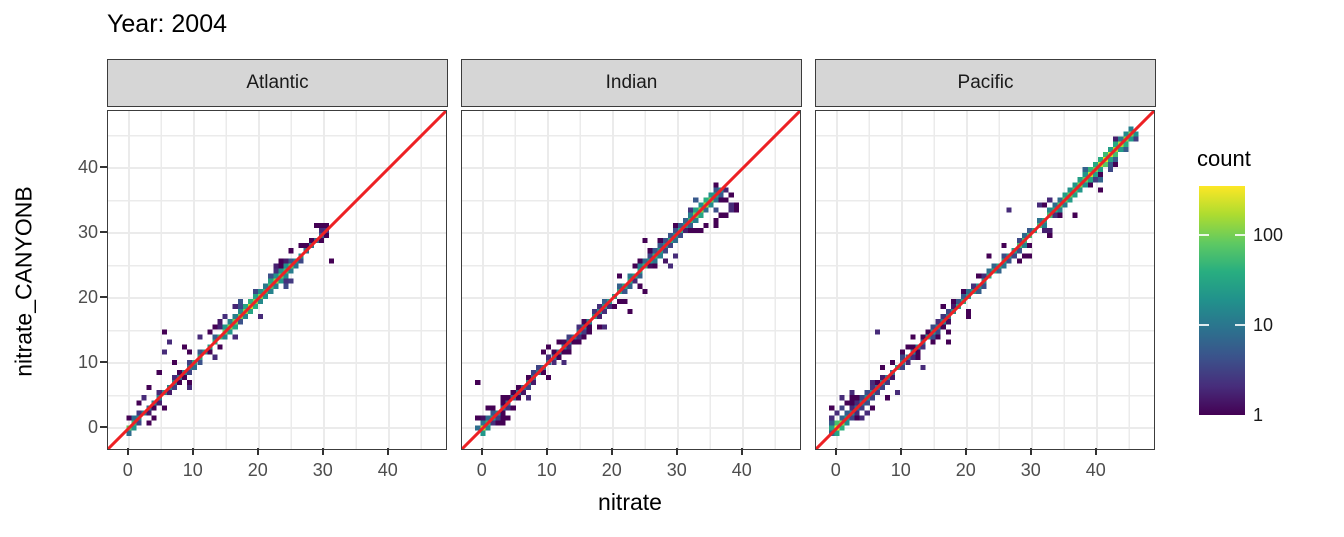 The image size is (1344, 537). I want to click on facet-strip-label: Atlantic, so click(277, 82).